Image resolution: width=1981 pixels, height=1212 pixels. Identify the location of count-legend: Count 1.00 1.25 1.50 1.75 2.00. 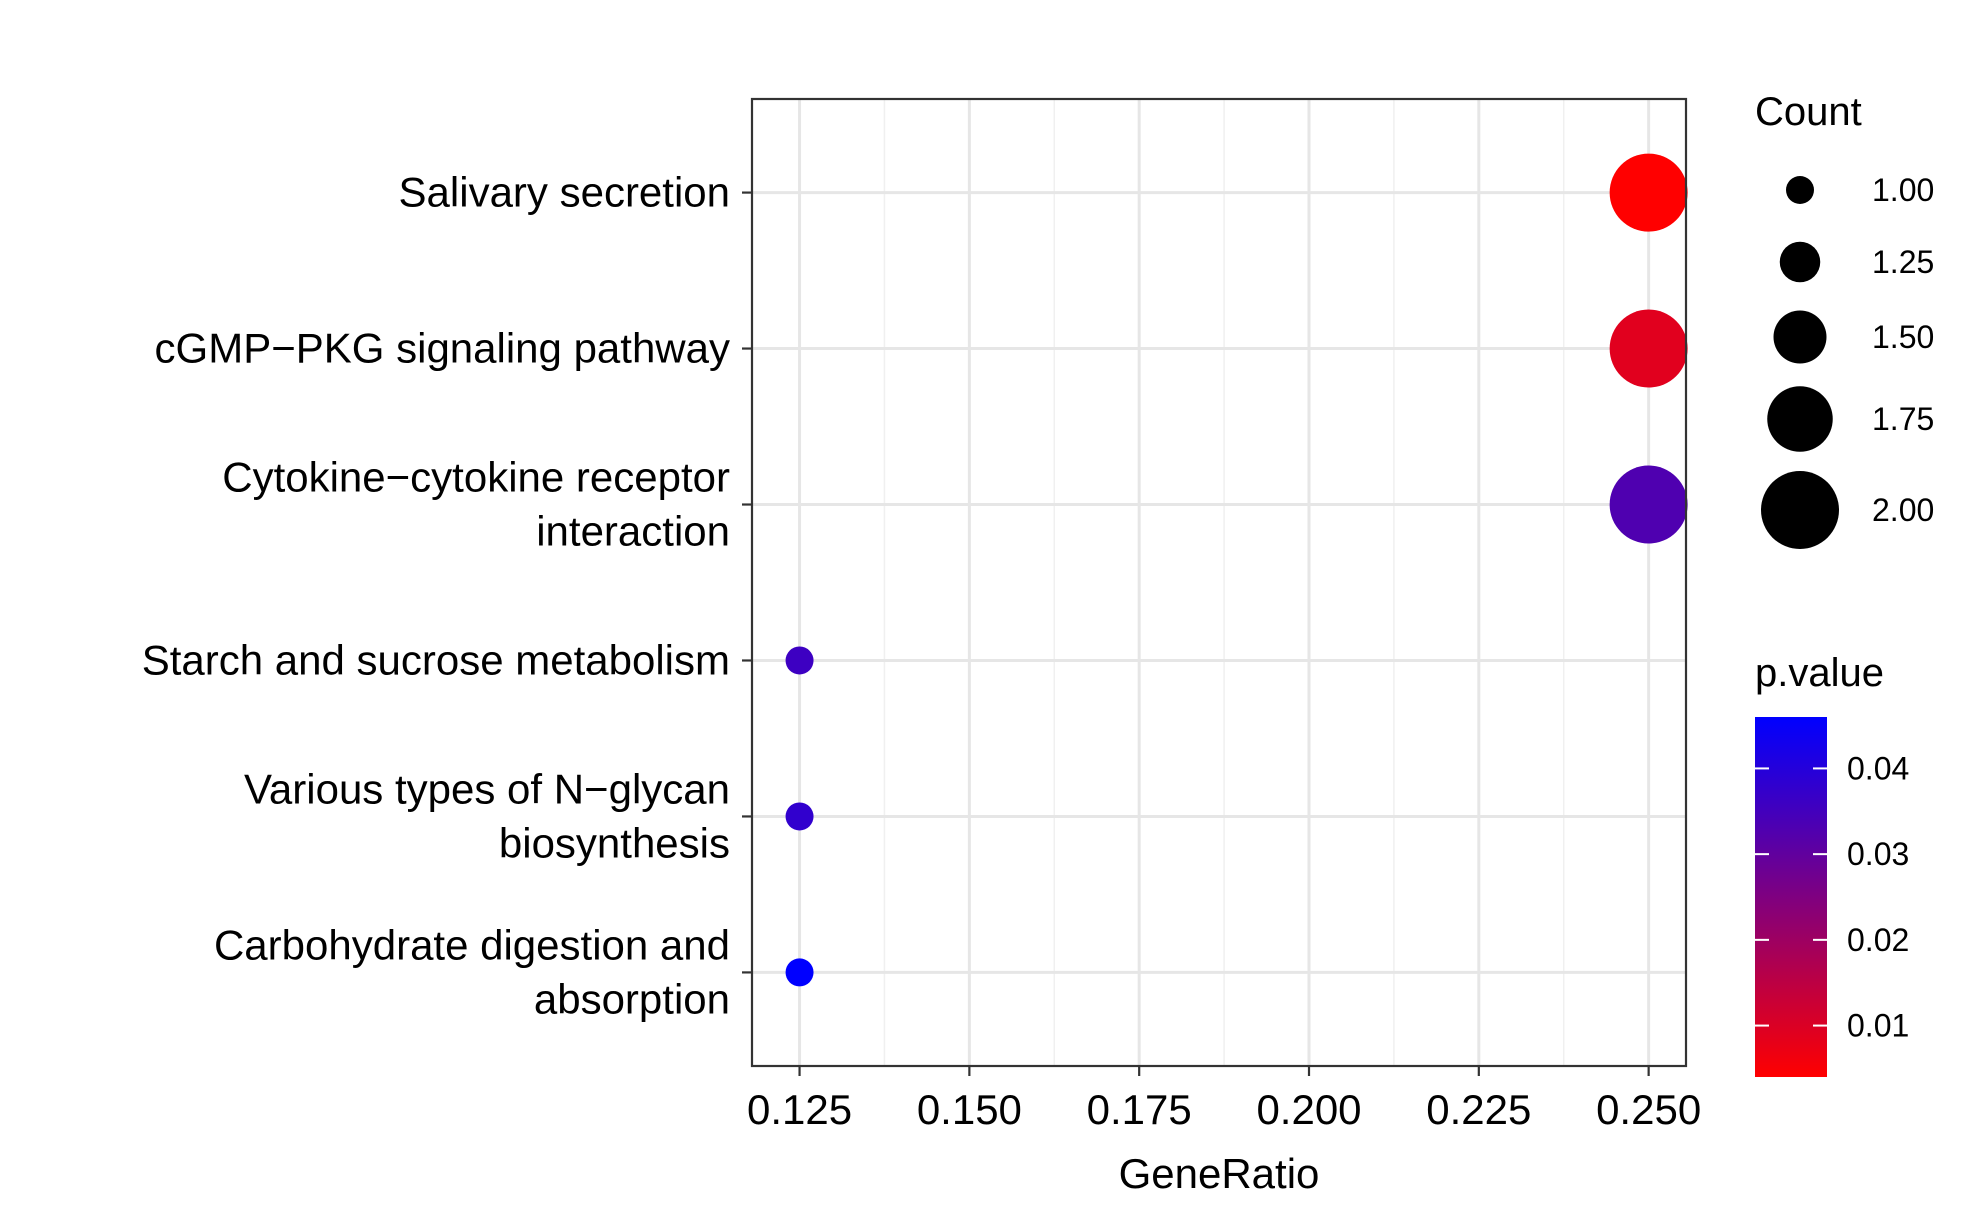
(1844, 319).